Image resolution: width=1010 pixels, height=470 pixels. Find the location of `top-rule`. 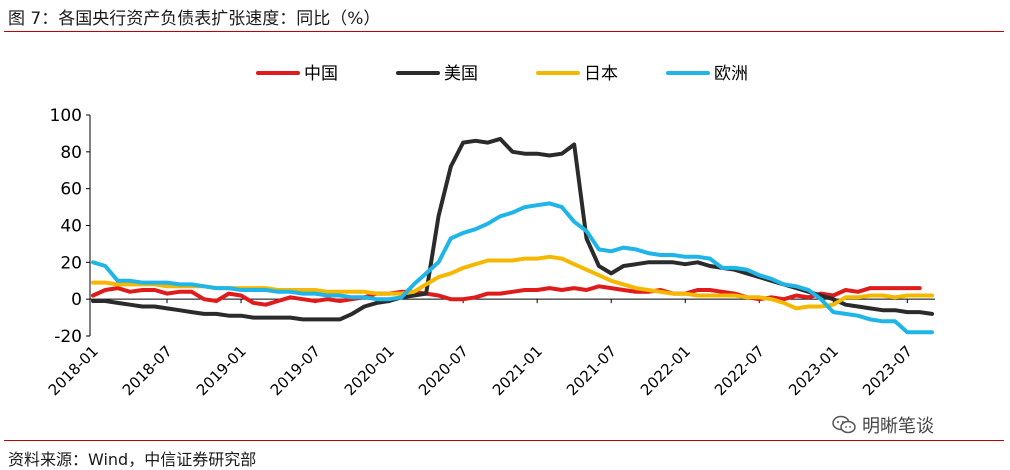

top-rule is located at coordinates (504, 31).